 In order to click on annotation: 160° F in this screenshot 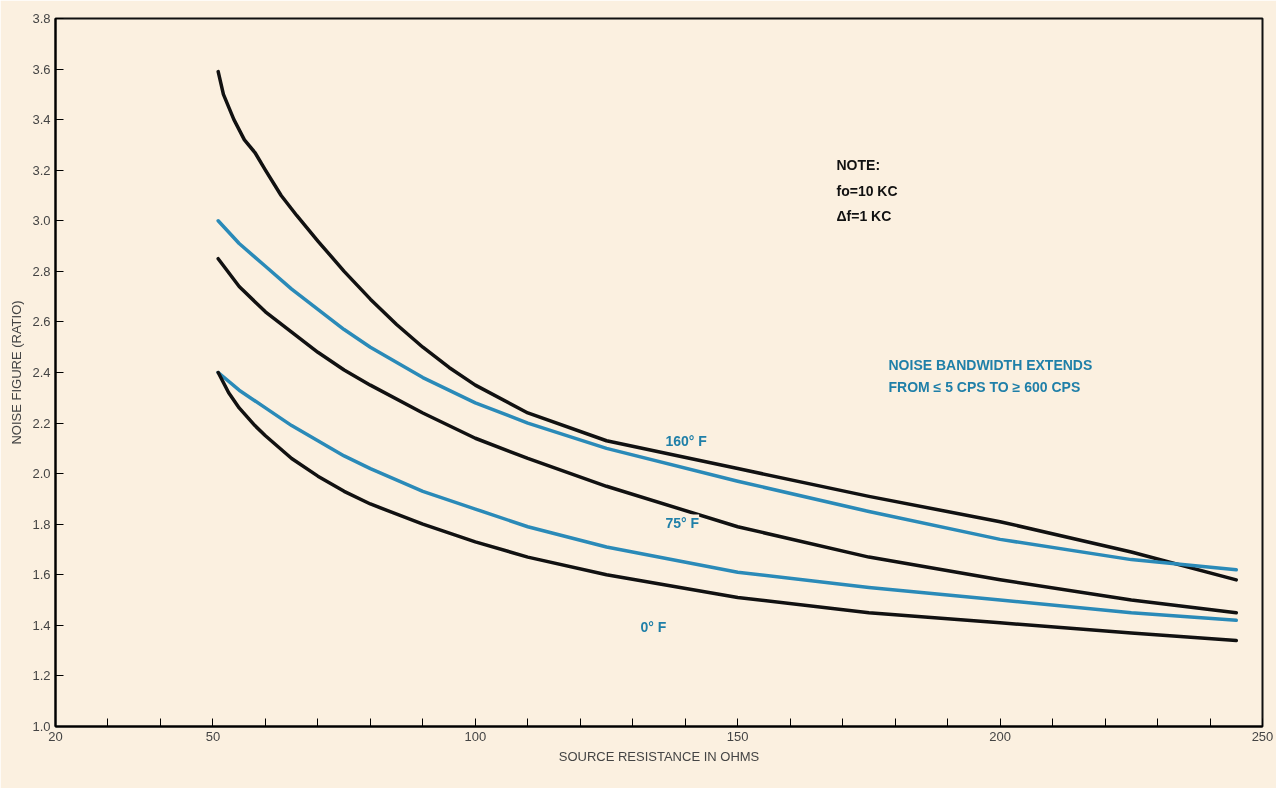, I will do `click(686, 440)`.